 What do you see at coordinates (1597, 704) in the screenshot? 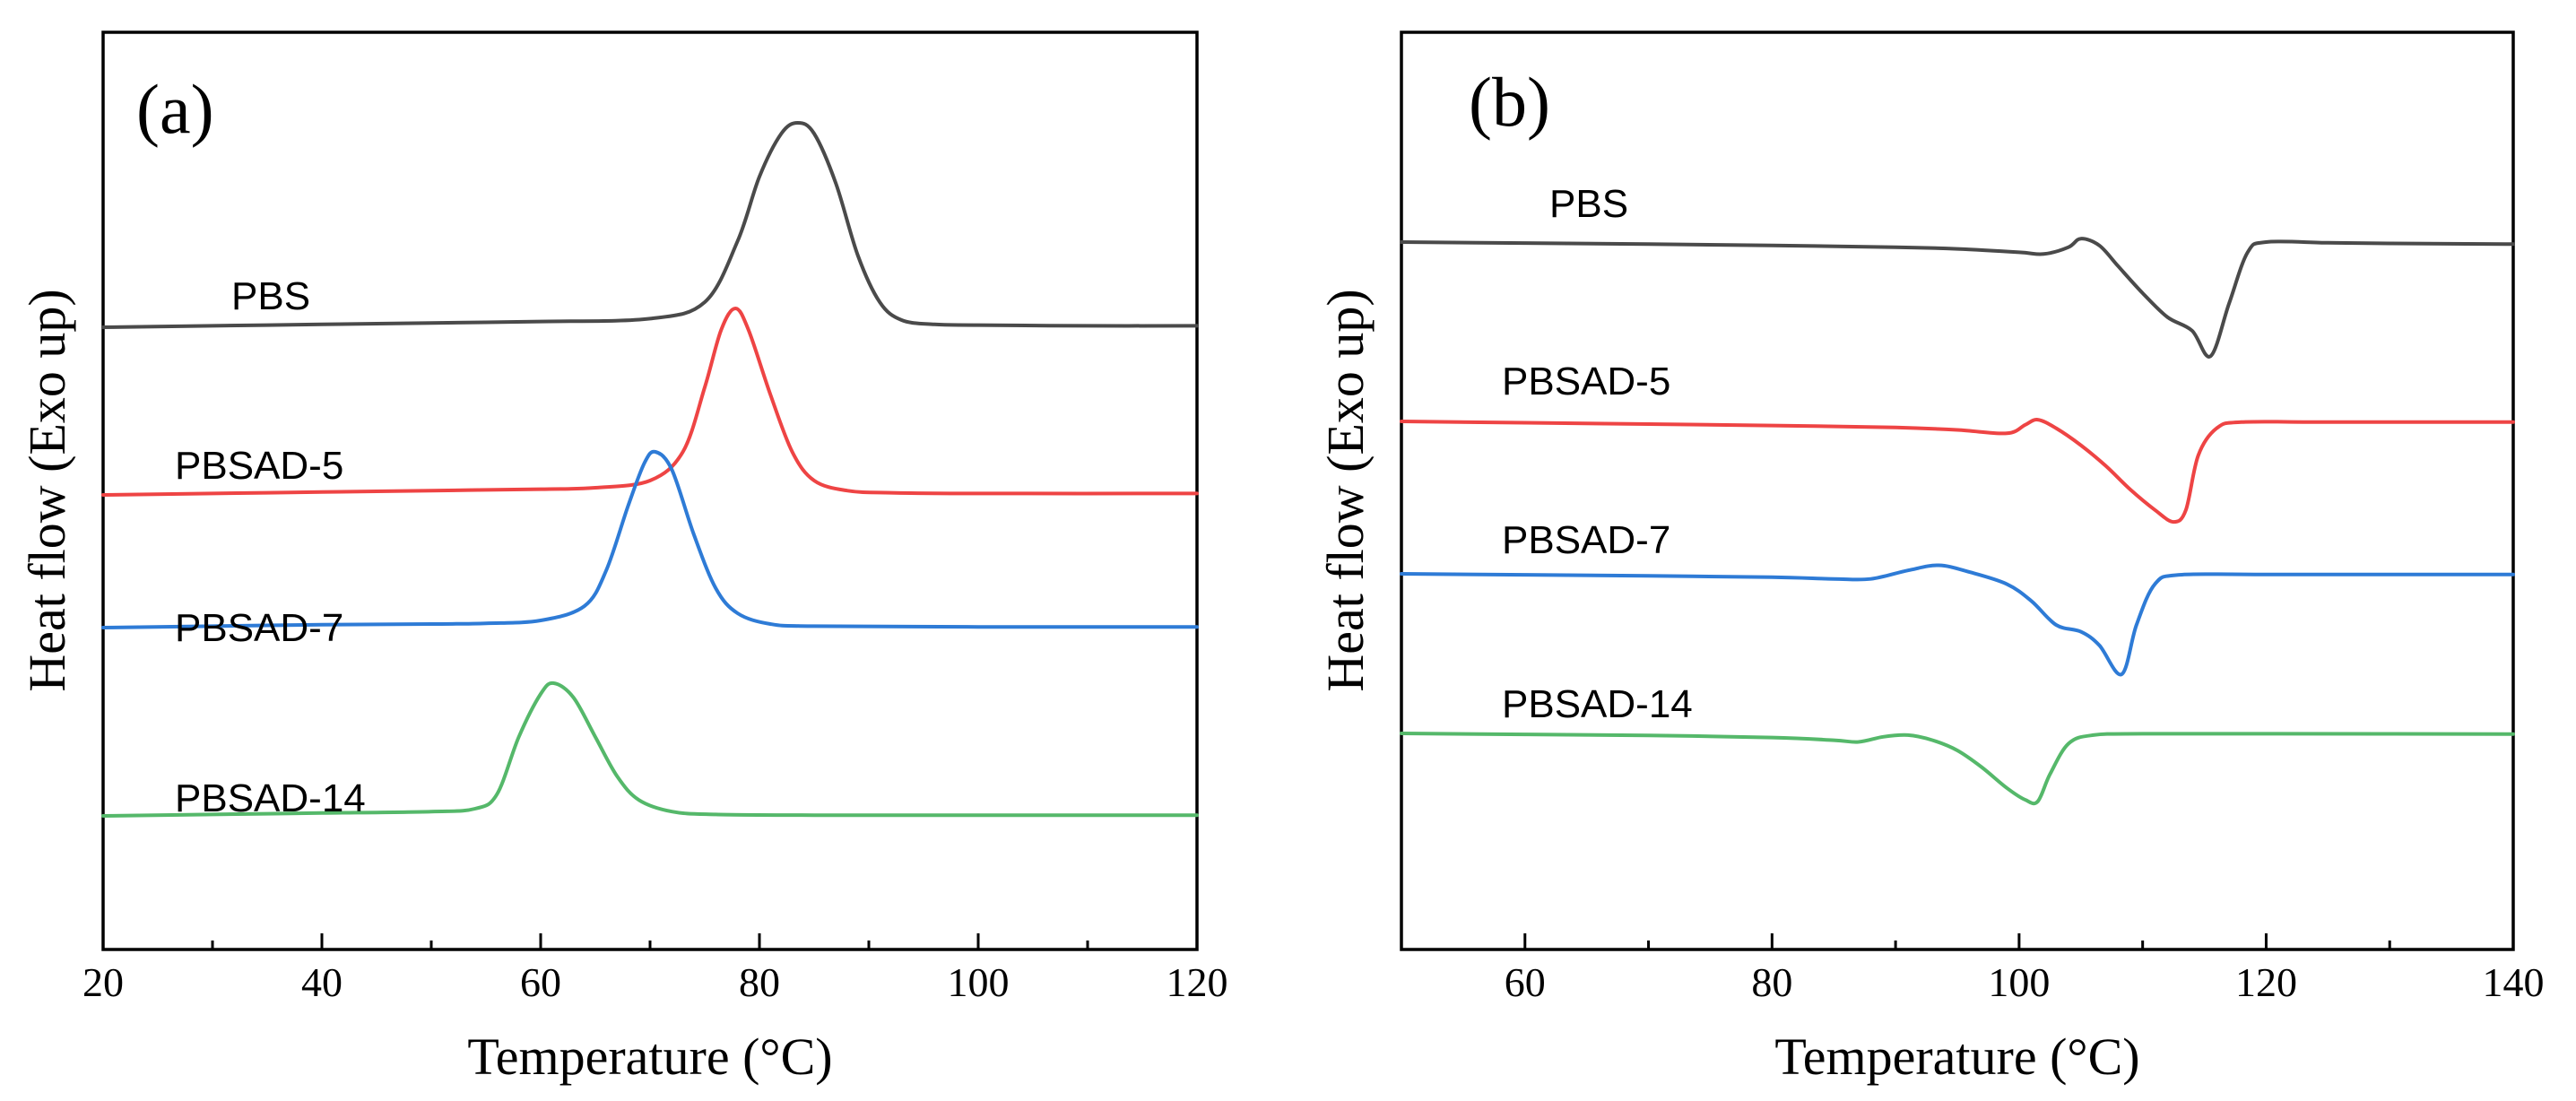
I see `series-label-b-pbsad-14: PBSAD-14` at bounding box center [1597, 704].